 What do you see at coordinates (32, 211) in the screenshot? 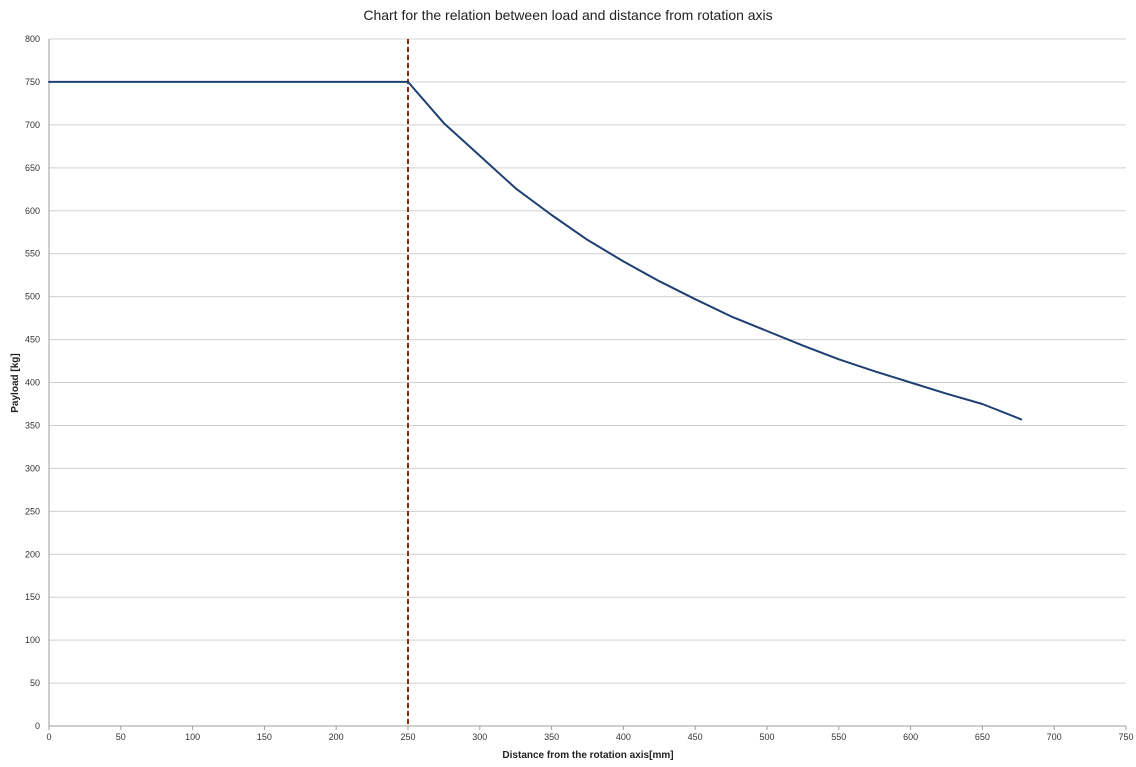
I see `y-tick-label: 600` at bounding box center [32, 211].